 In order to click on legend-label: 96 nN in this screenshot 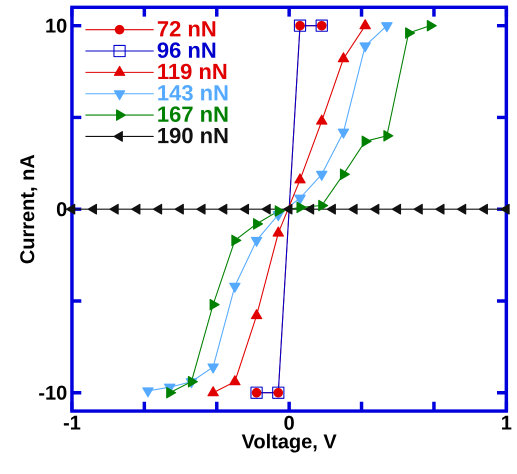, I will do `click(187, 50)`.